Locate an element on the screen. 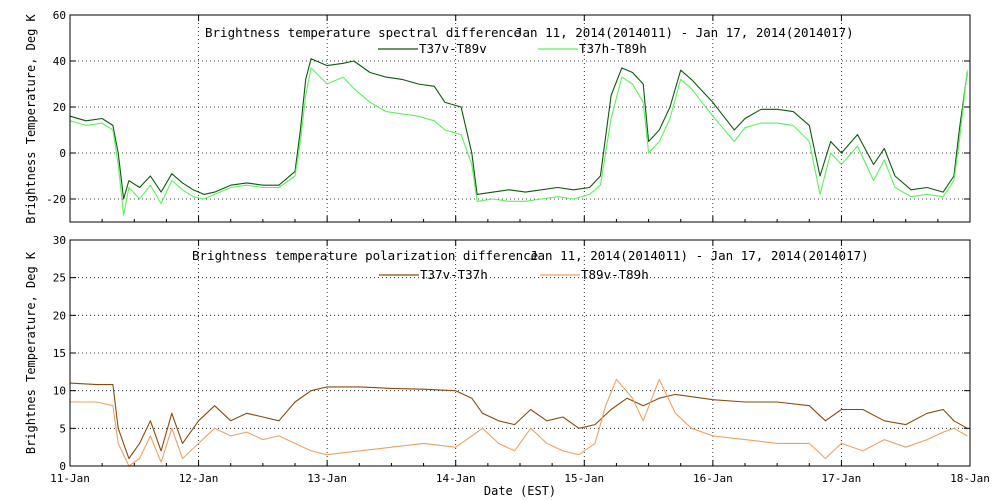  top-y-tick-label: 40 is located at coordinates (59, 61).